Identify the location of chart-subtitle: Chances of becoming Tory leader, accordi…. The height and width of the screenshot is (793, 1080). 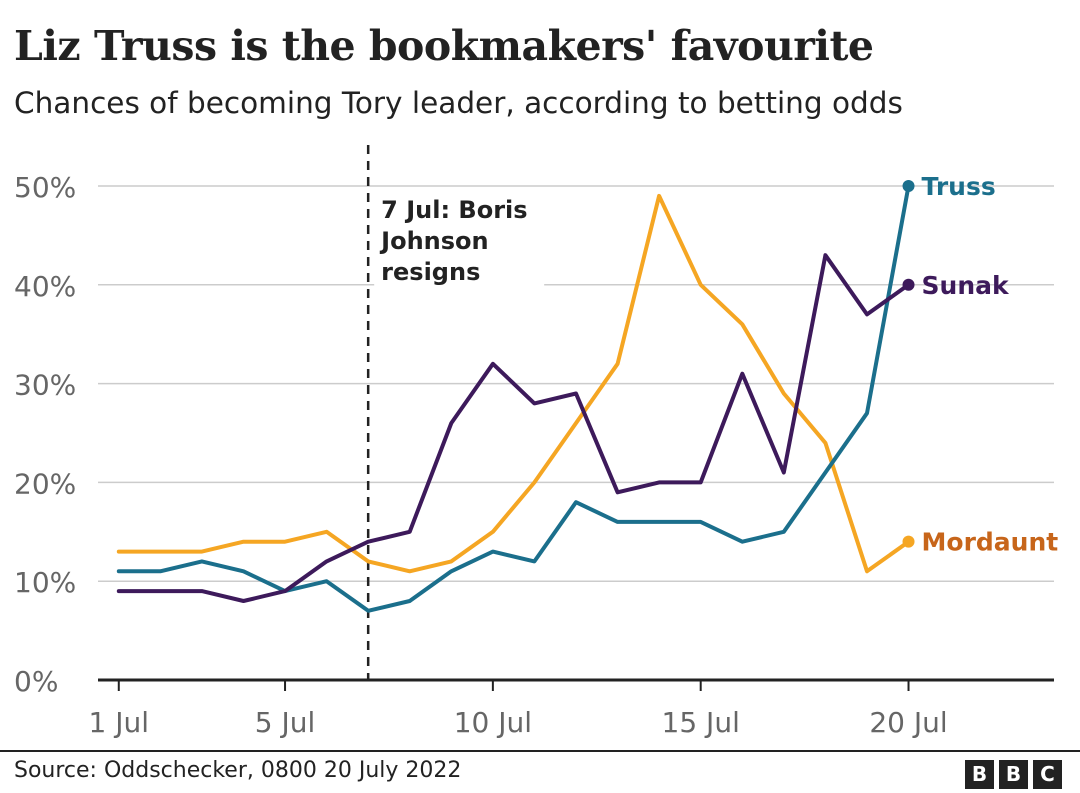
(458, 103).